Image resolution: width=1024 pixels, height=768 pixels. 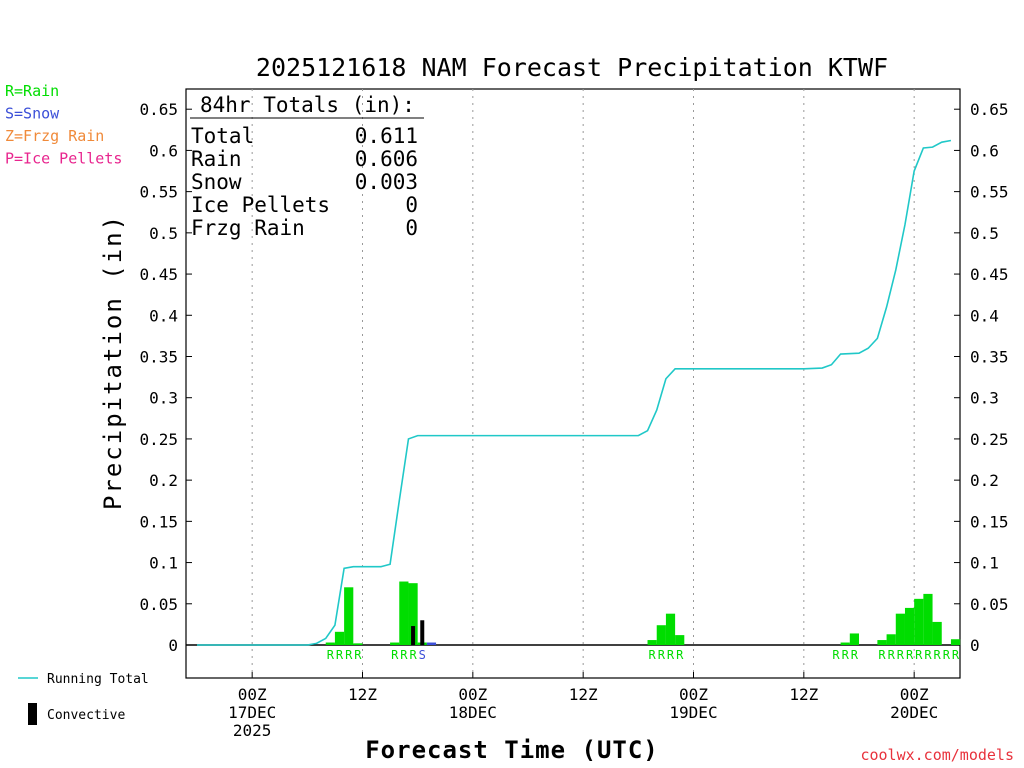 I want to click on type-legend-item: S=Snow, so click(x=32, y=114).